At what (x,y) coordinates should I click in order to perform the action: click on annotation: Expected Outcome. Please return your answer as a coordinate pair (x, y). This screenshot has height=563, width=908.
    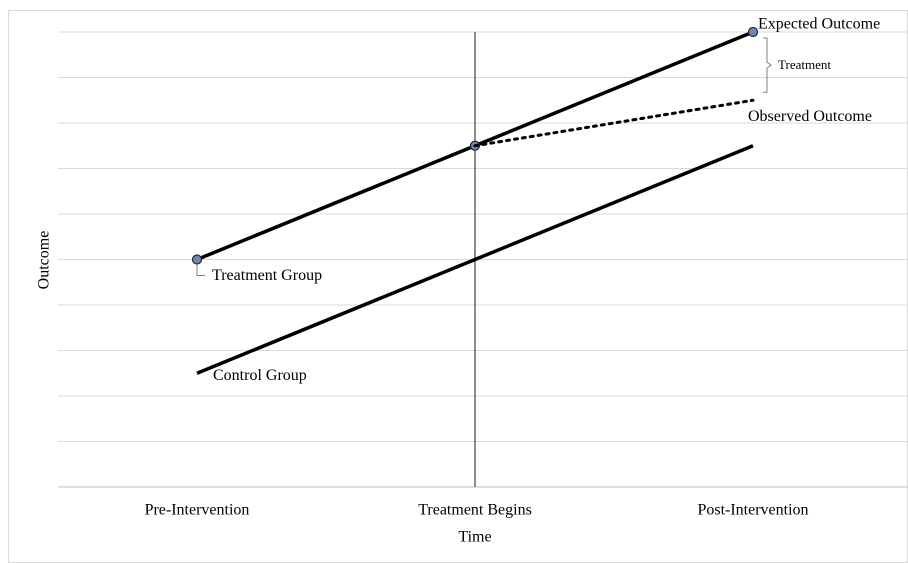
    Looking at the image, I should click on (819, 24).